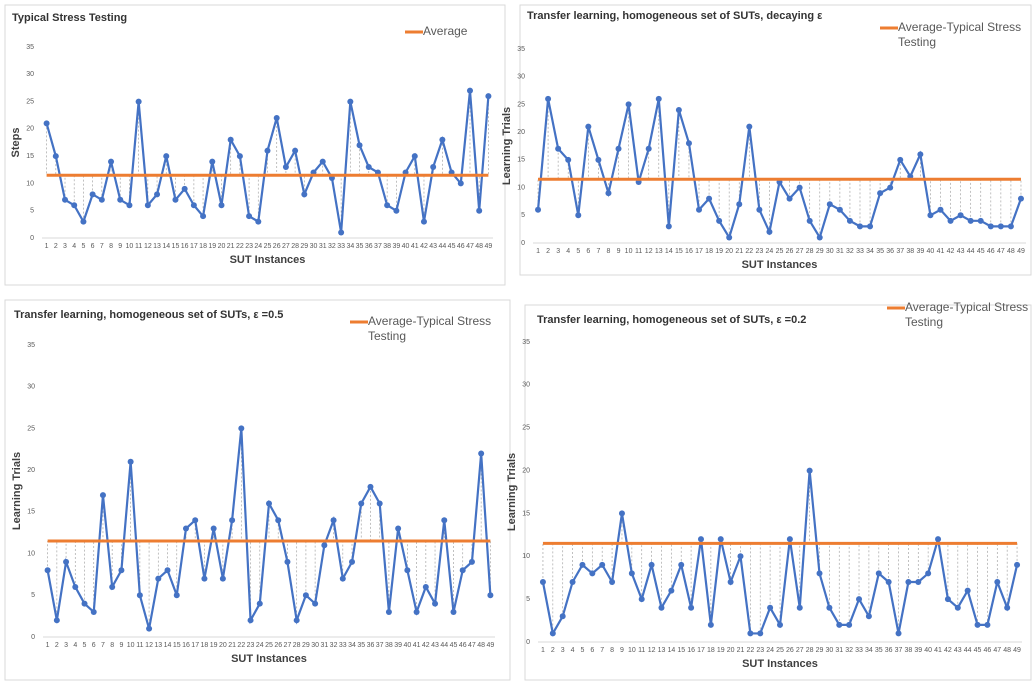  Describe the element at coordinates (709, 251) in the screenshot. I see `x-tick-label: 18` at that location.